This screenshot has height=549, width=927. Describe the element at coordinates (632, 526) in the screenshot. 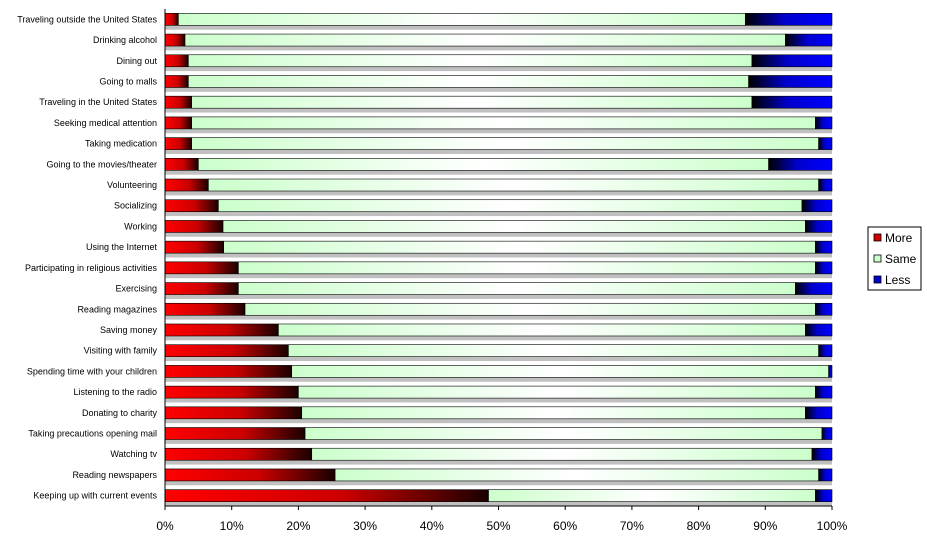

I see `x-tick-label: 70%` at that location.